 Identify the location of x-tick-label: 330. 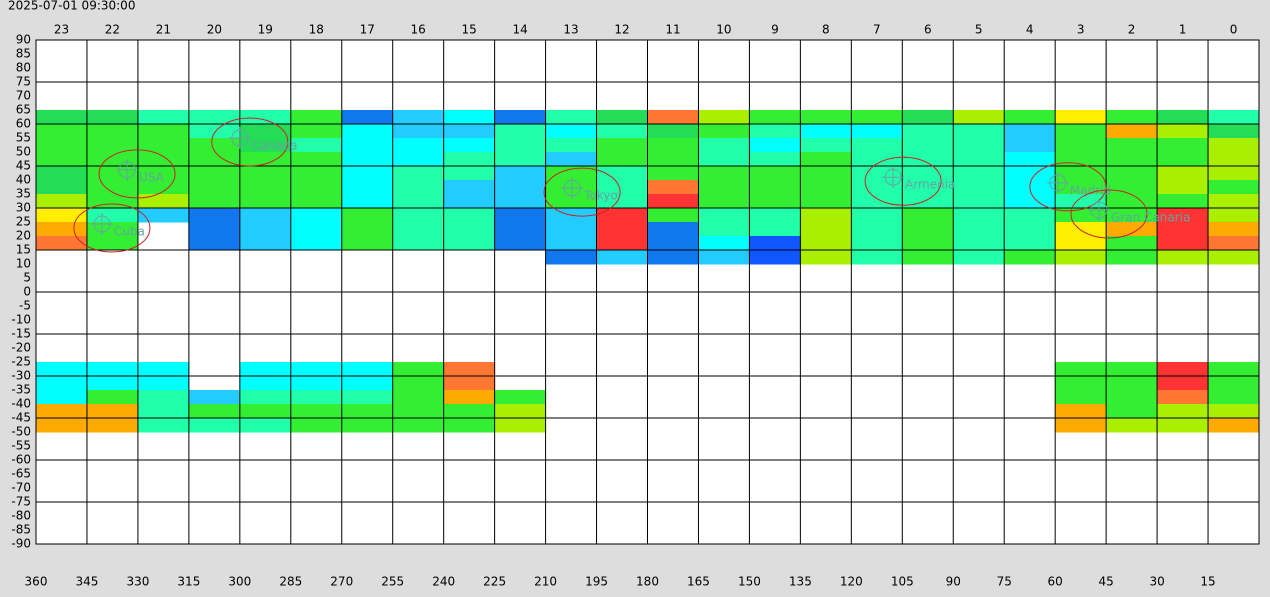
(137, 582).